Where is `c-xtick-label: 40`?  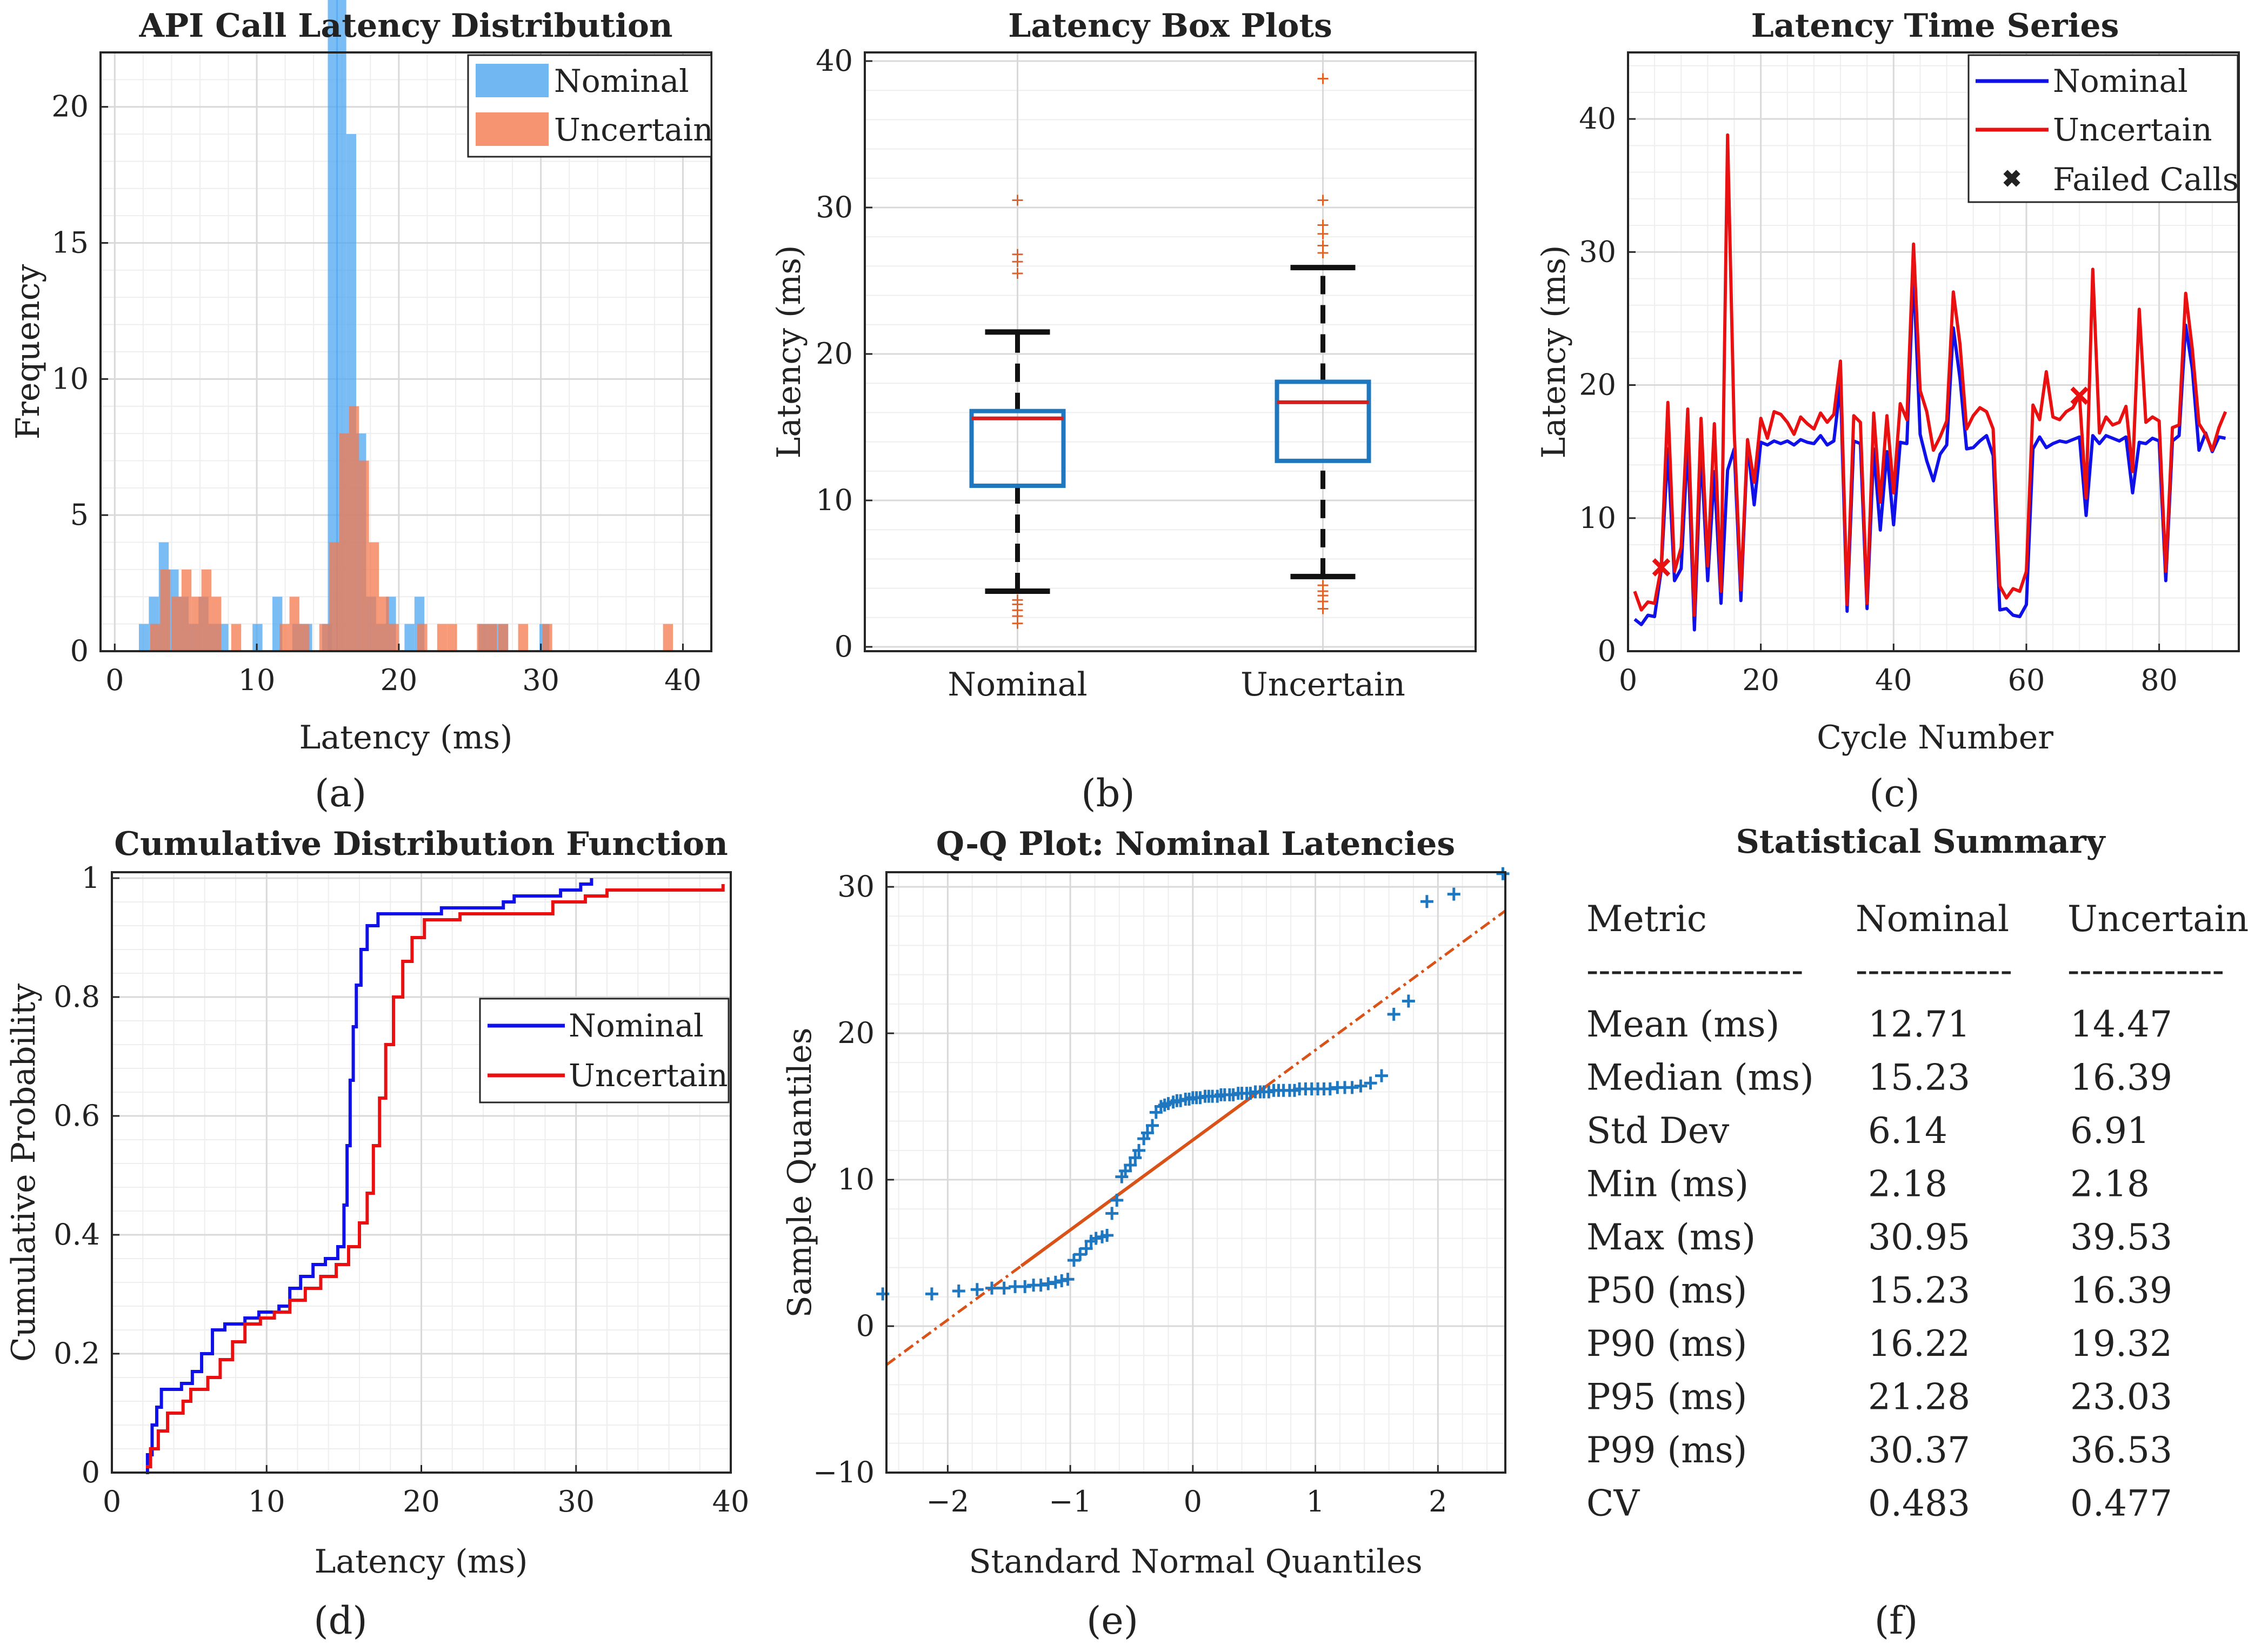 c-xtick-label: 40 is located at coordinates (1893, 680).